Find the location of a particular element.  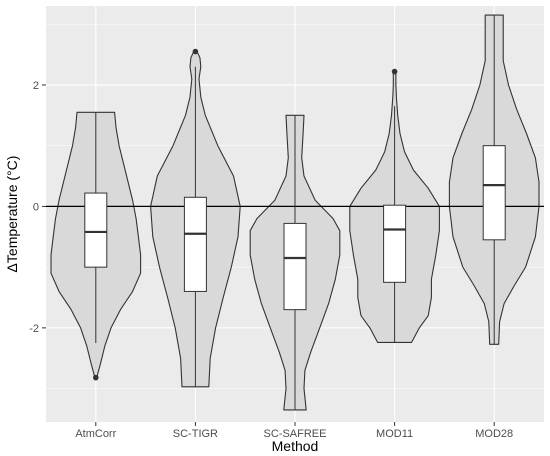

outlier-atmcorr is located at coordinates (96, 377).